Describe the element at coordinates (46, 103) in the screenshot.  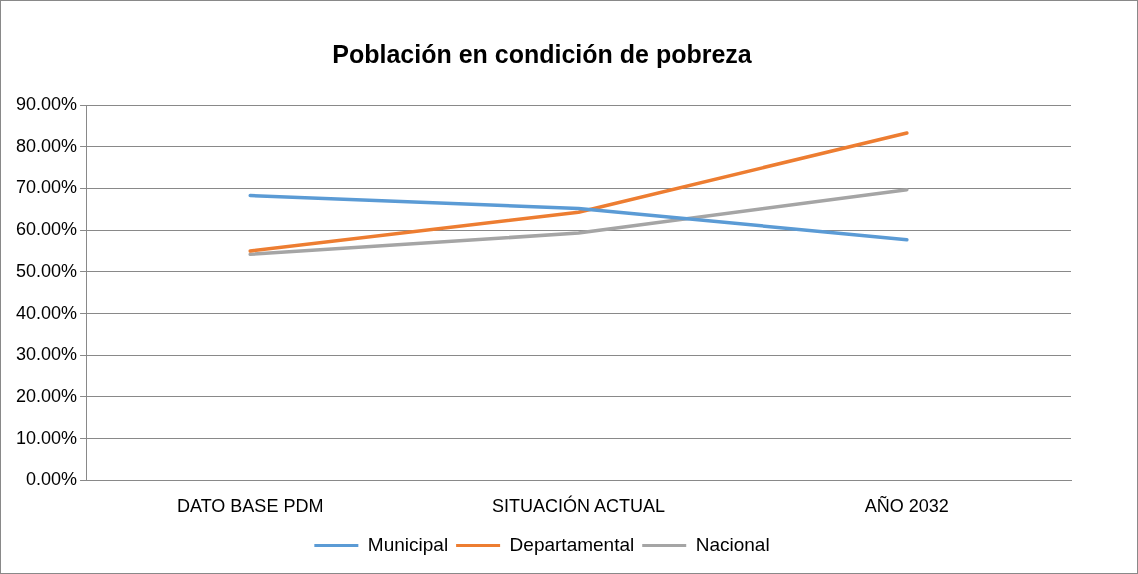
I see `y-tick-label: 90.00%` at that location.